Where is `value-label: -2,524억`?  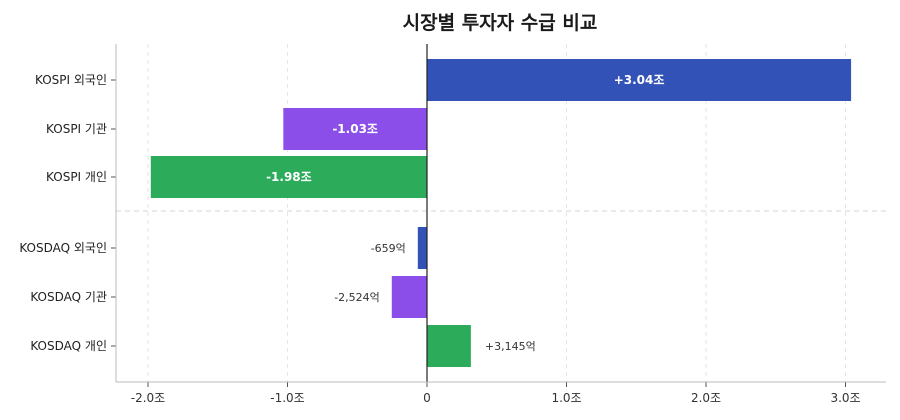 value-label: -2,524억 is located at coordinates (357, 297).